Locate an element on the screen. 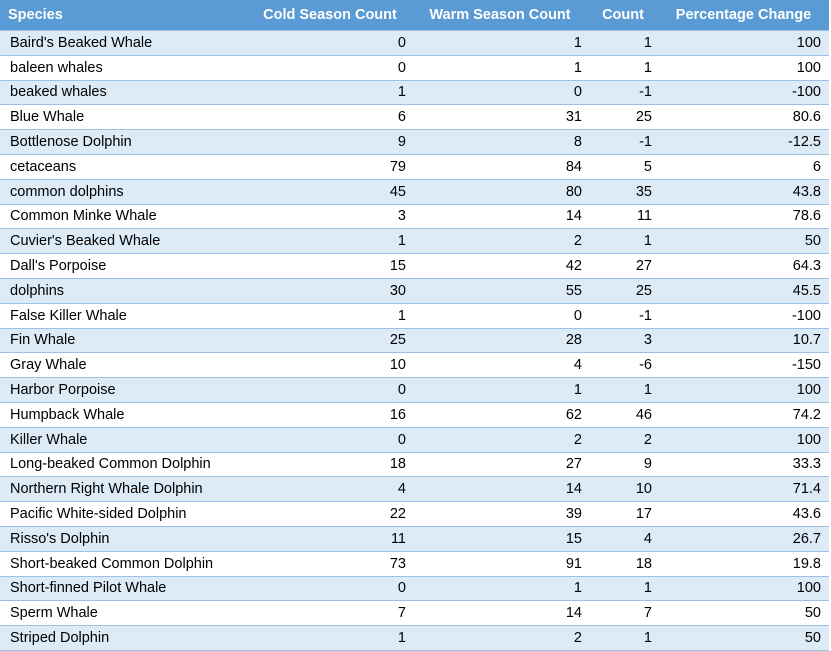  cold-season-count-cell: 9 is located at coordinates (330, 142).